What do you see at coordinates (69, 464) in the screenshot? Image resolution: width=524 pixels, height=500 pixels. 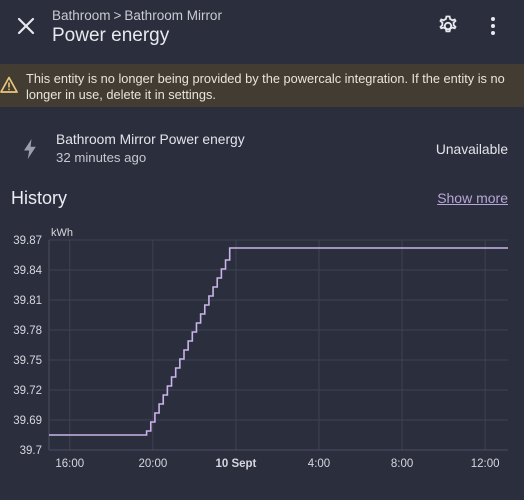 I see `x-tick-label: 16:00` at bounding box center [69, 464].